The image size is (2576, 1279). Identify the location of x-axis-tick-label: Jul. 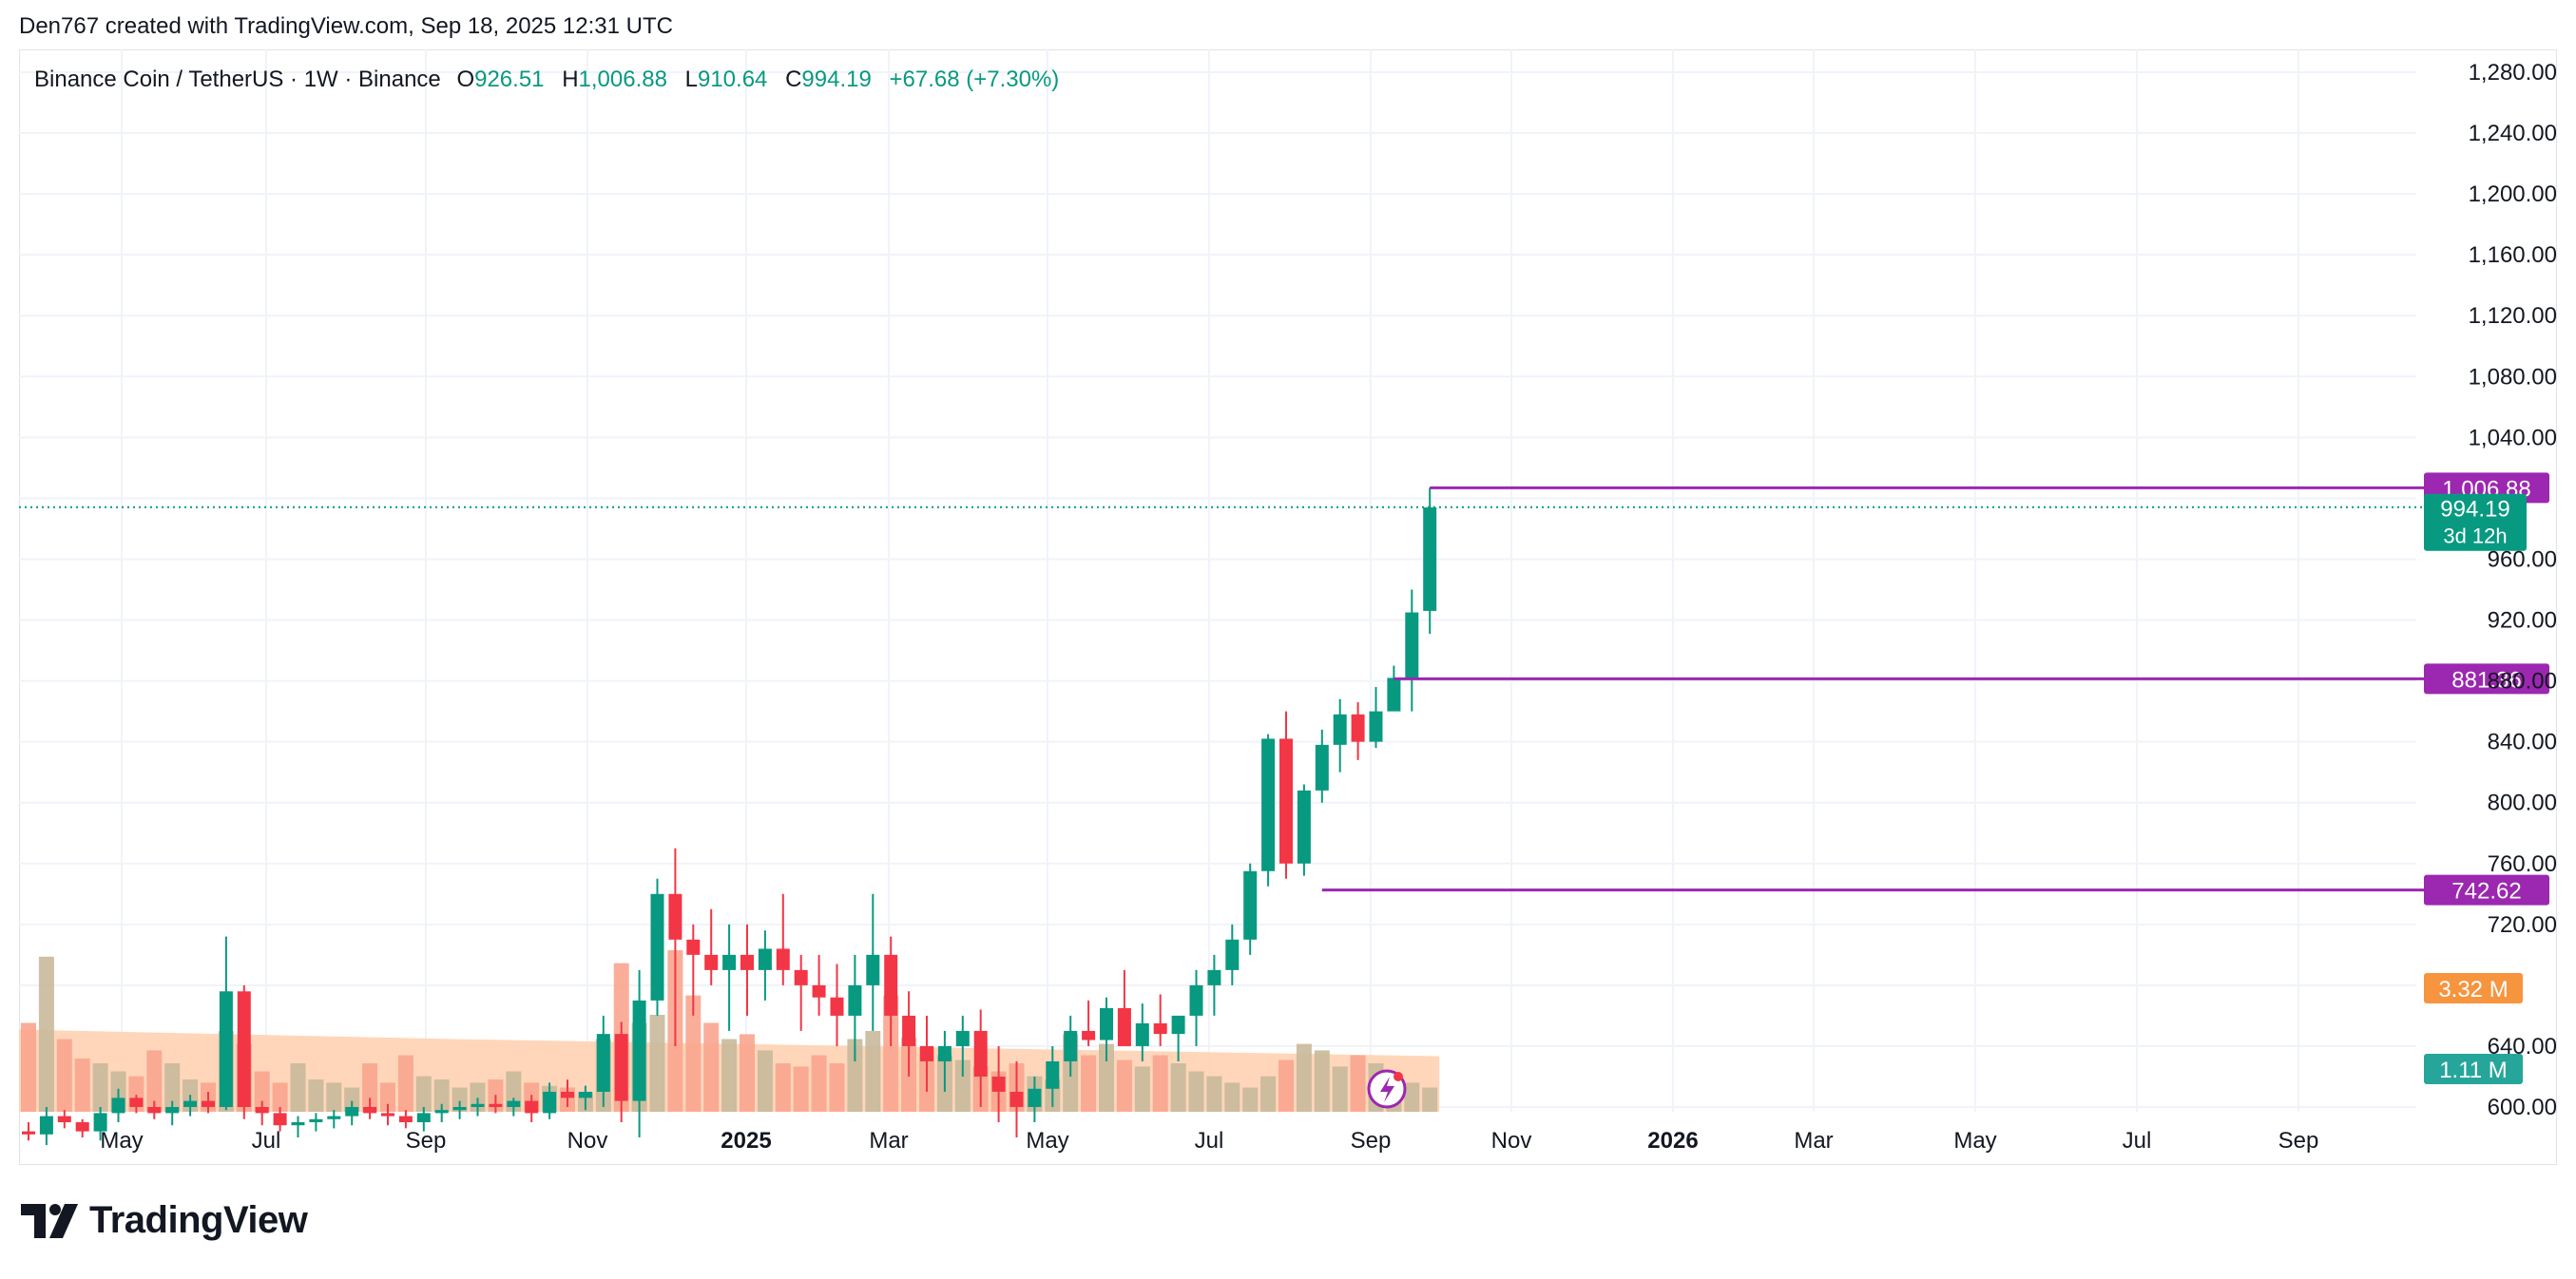
(267, 1141).